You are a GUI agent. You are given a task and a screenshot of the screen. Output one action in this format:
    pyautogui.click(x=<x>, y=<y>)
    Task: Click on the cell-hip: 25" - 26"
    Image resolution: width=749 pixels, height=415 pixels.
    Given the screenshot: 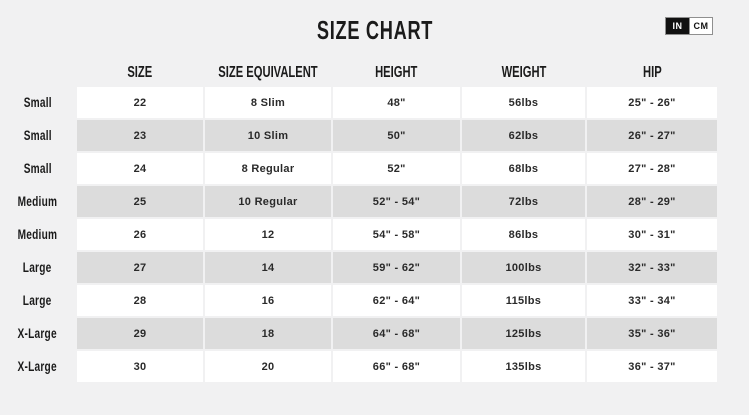 What is the action you would take?
    pyautogui.click(x=652, y=102)
    